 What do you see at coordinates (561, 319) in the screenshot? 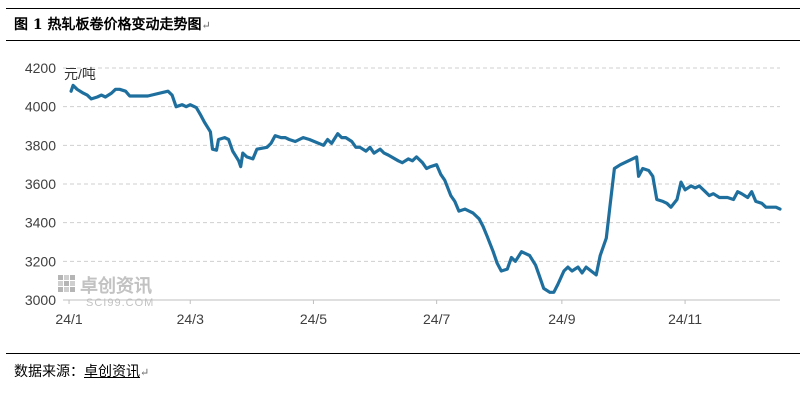
I see `x-tick-label: 24/9` at bounding box center [561, 319].